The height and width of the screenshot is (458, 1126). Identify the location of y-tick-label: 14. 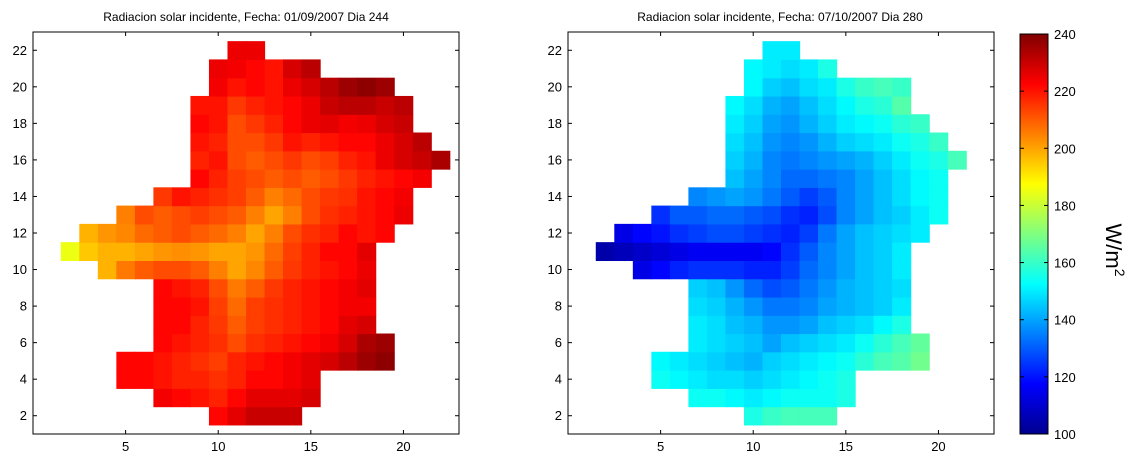
(555, 196).